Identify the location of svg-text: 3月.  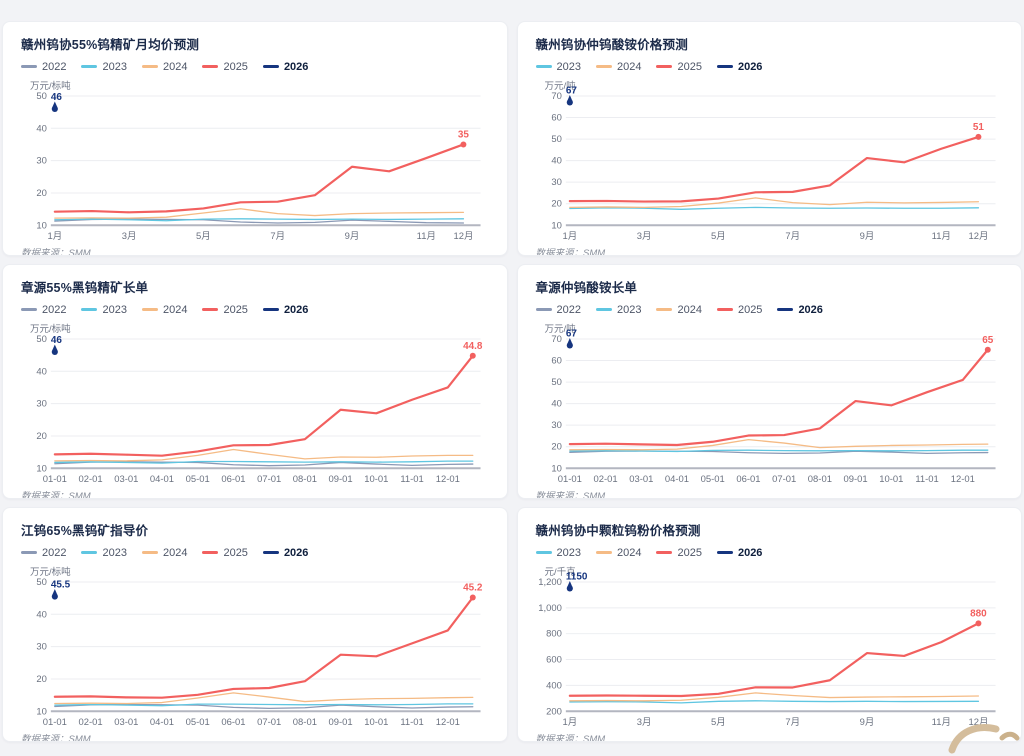
(643, 236).